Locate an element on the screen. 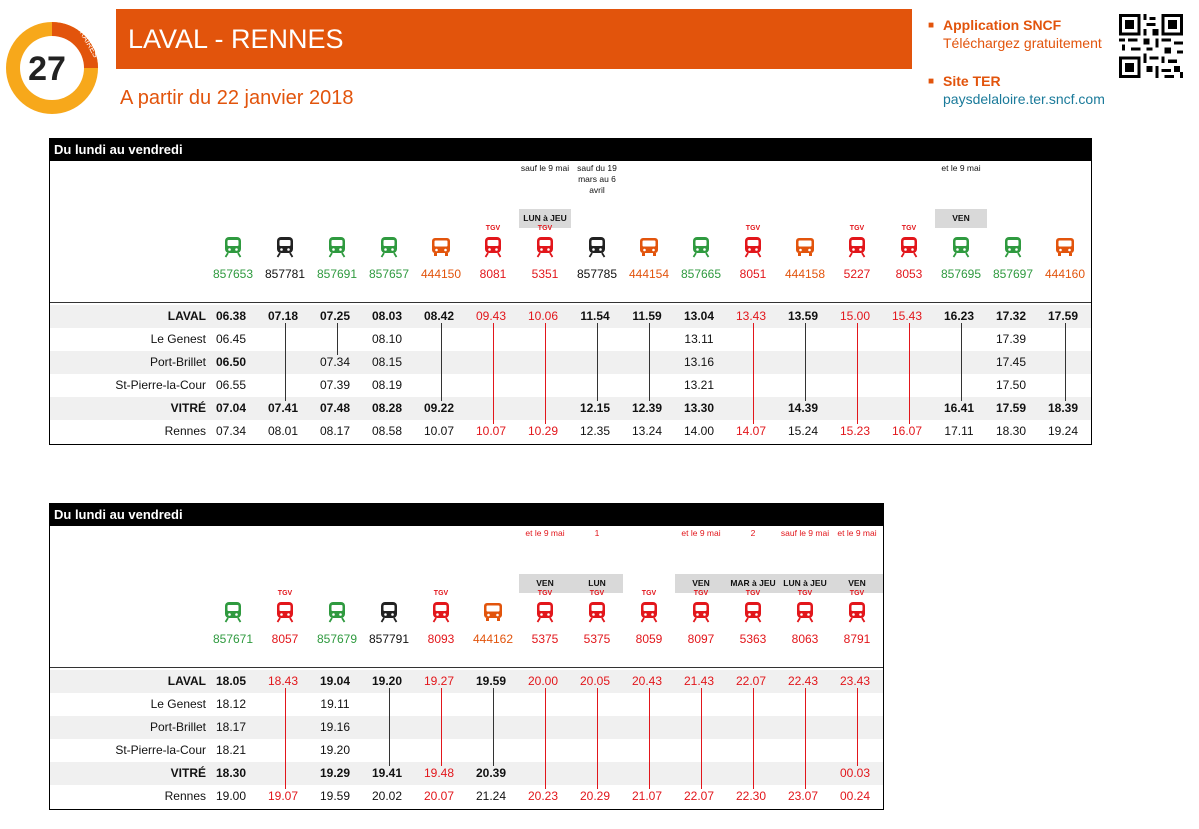 The image size is (1199, 829). time-cell: 10.06 is located at coordinates (543, 316).